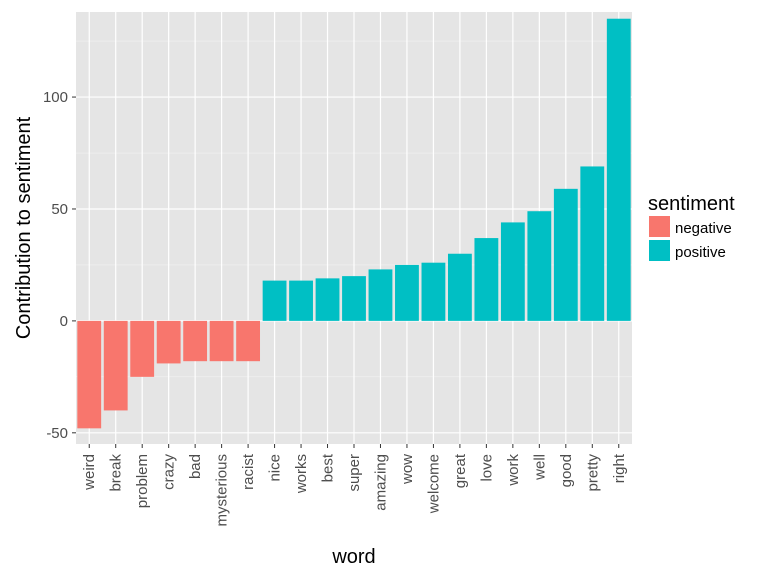 The height and width of the screenshot is (576, 768). Describe the element at coordinates (353, 557) in the screenshot. I see `x-axis-title: word` at that location.